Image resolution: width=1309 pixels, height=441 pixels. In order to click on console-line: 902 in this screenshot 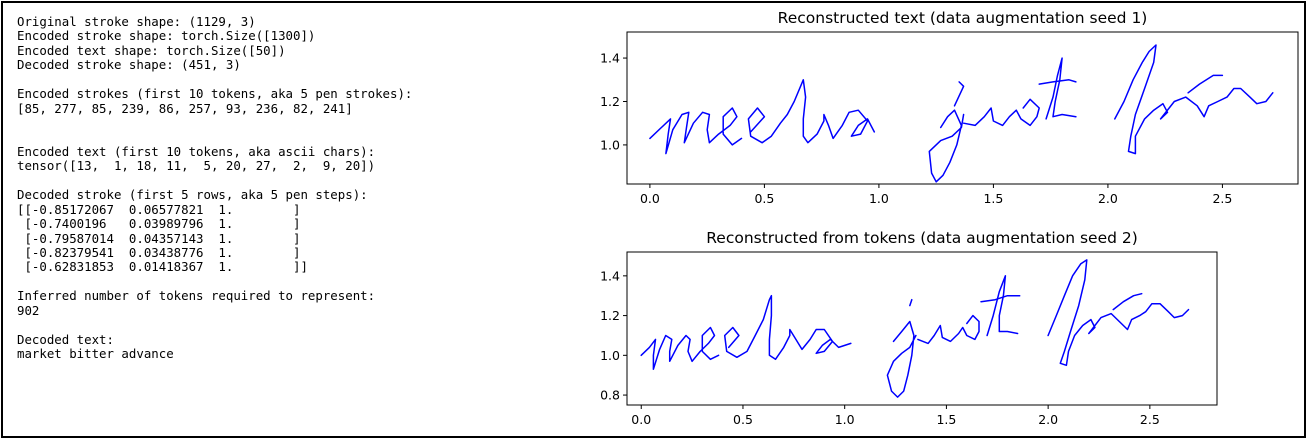, I will do `click(28, 310)`.